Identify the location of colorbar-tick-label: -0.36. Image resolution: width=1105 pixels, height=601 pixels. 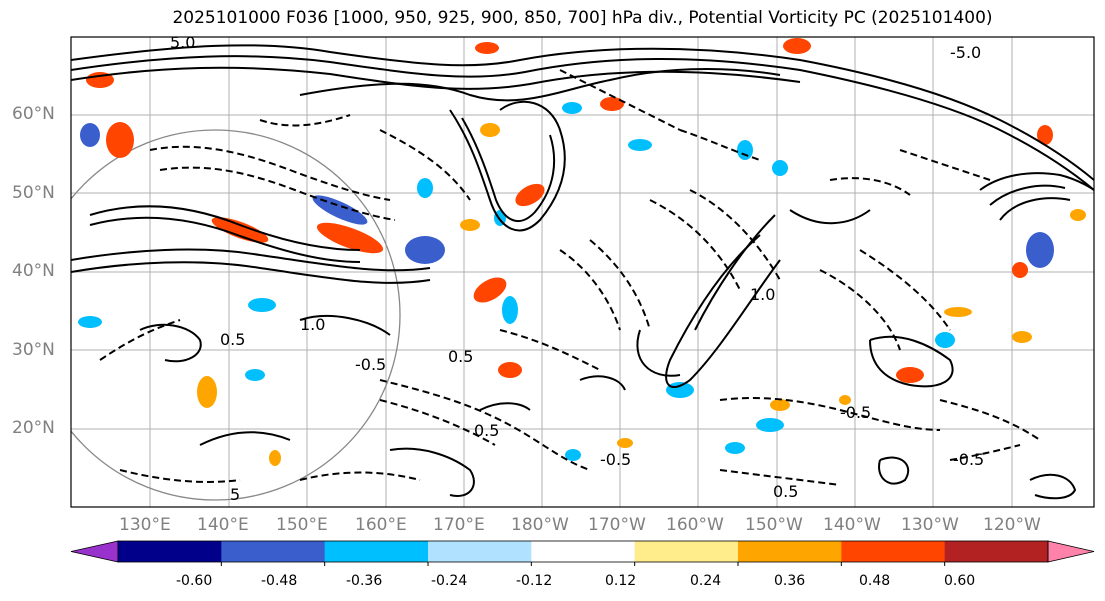
(364, 581).